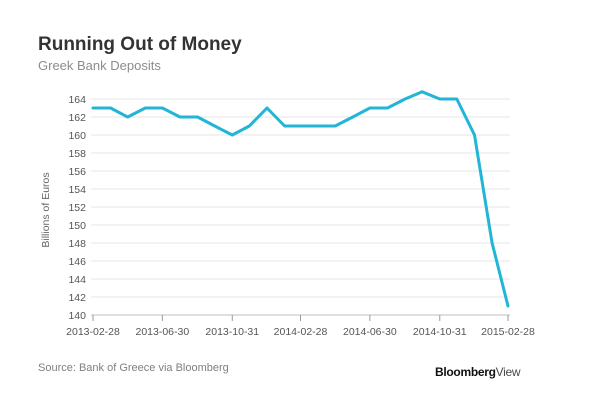  What do you see at coordinates (77, 190) in the screenshot?
I see `y-tick-label: 154` at bounding box center [77, 190].